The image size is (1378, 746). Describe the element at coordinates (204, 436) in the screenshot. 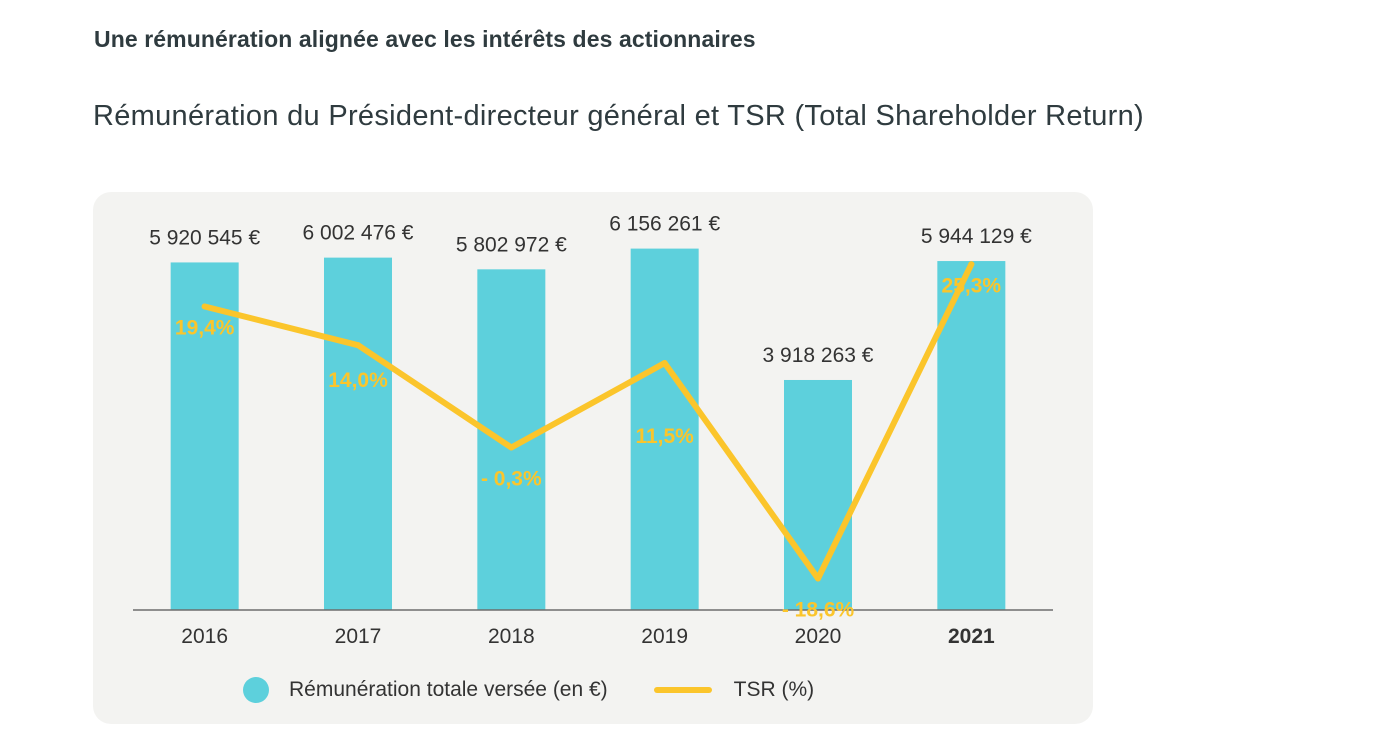

I see `bar-2016` at that location.